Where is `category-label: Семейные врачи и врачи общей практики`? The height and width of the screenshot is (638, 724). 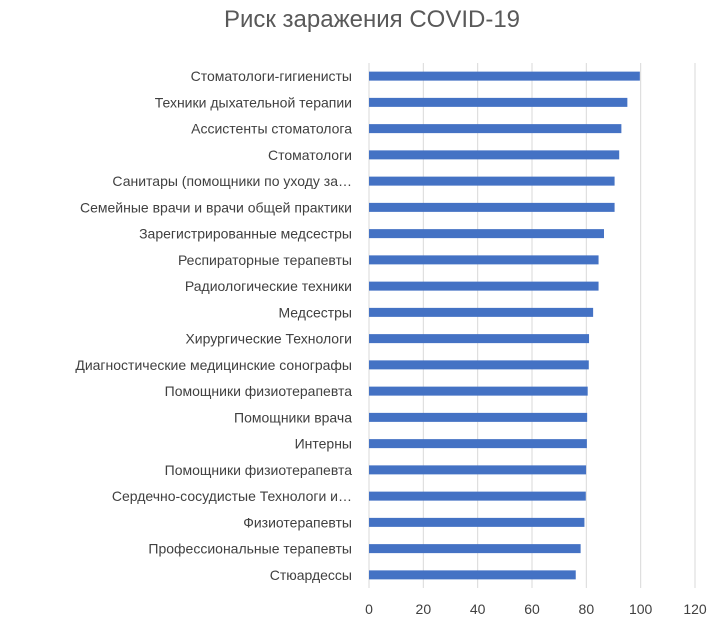
category-label: Семейные врачи и врачи общей практики is located at coordinates (216, 207).